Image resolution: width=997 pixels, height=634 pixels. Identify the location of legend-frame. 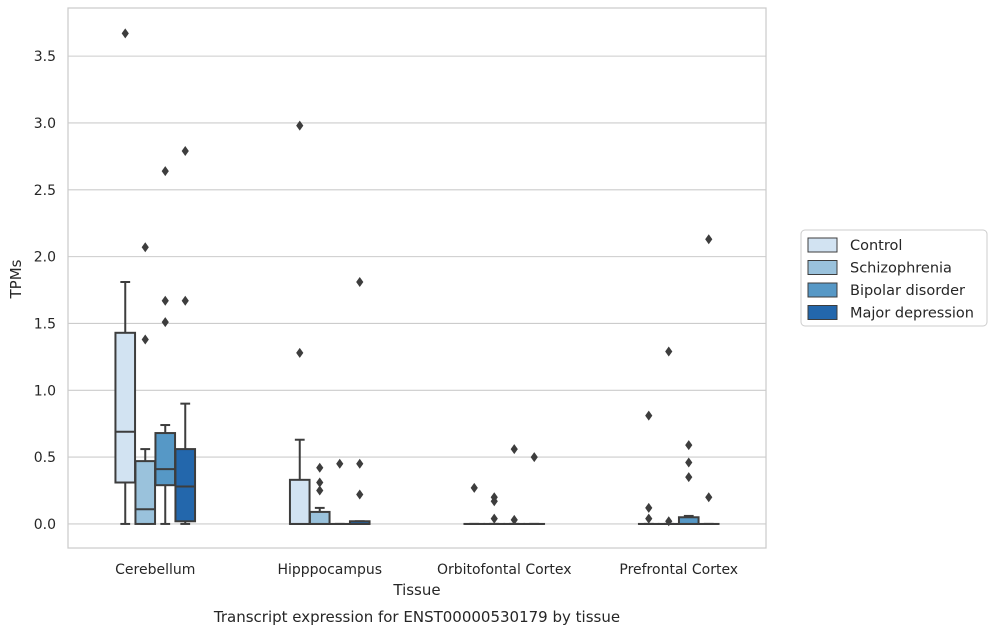
(894, 278).